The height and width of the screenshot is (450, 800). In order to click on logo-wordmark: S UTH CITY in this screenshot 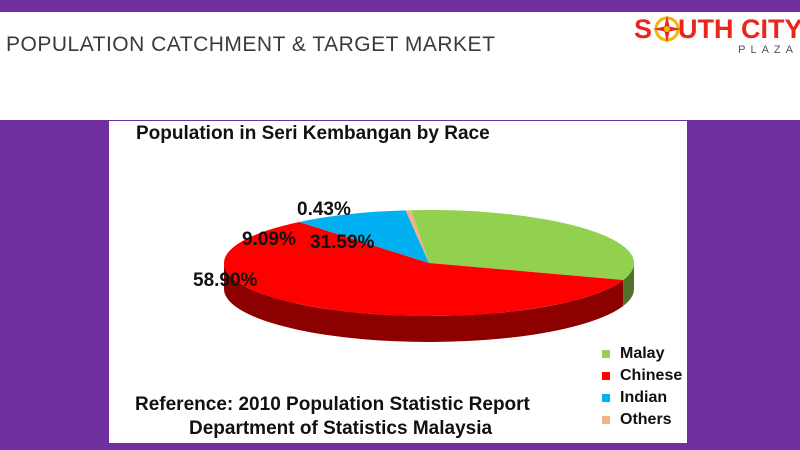, I will do `click(717, 29)`.